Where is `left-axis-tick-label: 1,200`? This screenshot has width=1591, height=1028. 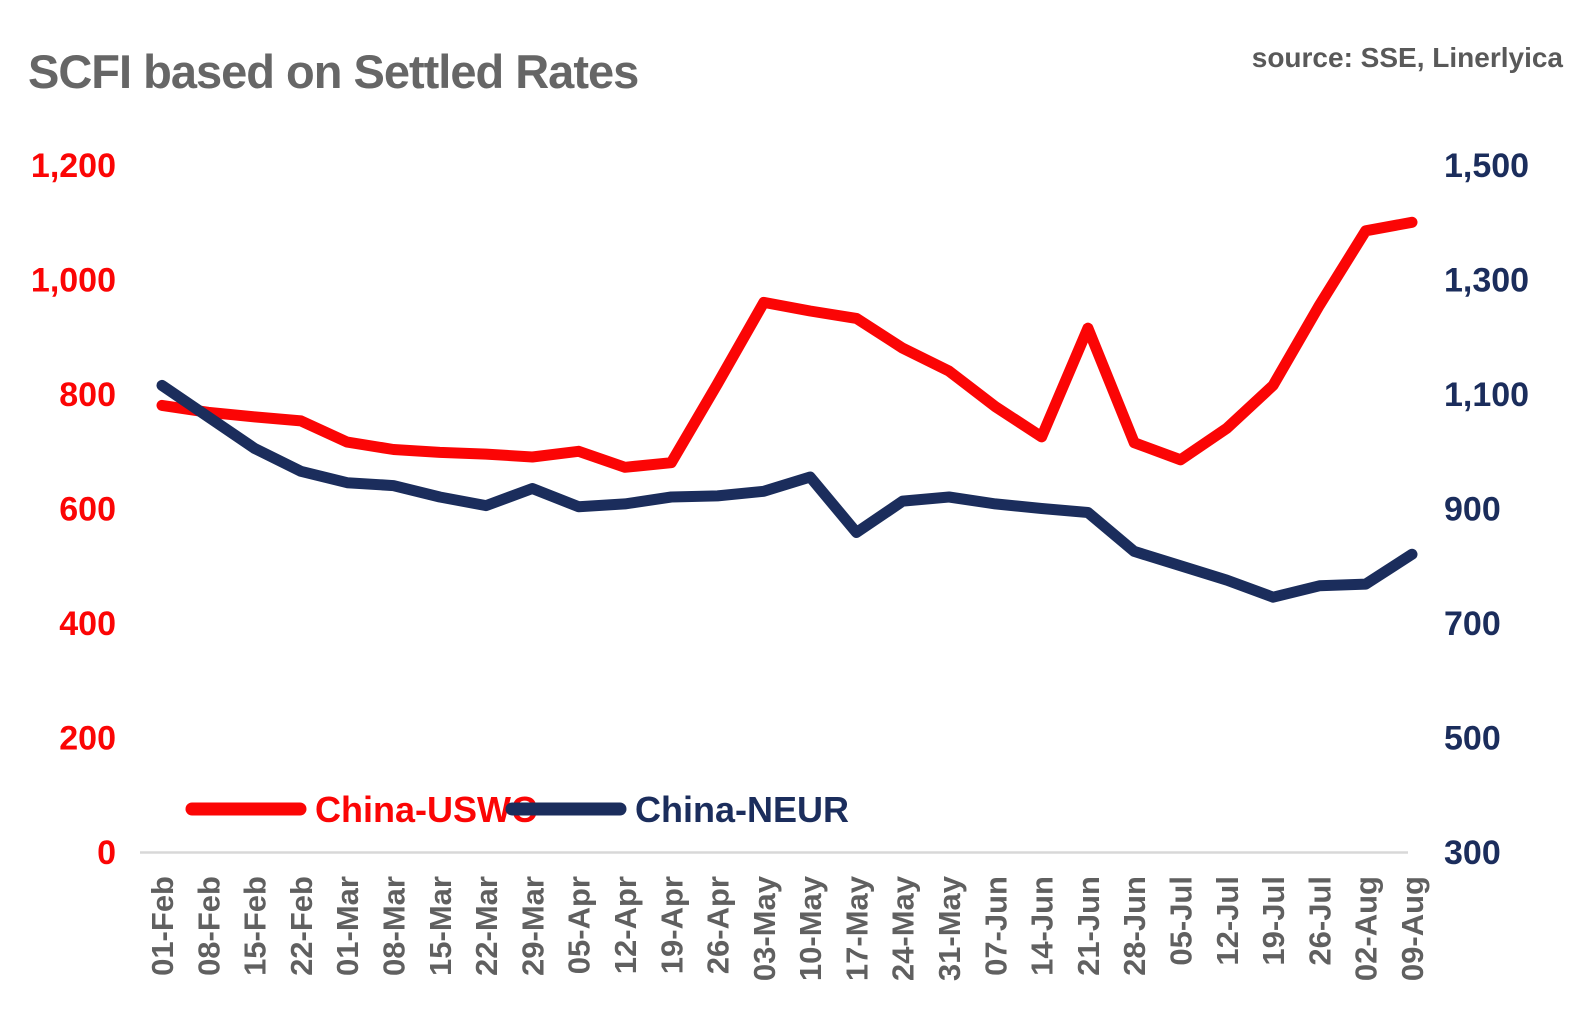
left-axis-tick-label: 1,200 is located at coordinates (73, 166).